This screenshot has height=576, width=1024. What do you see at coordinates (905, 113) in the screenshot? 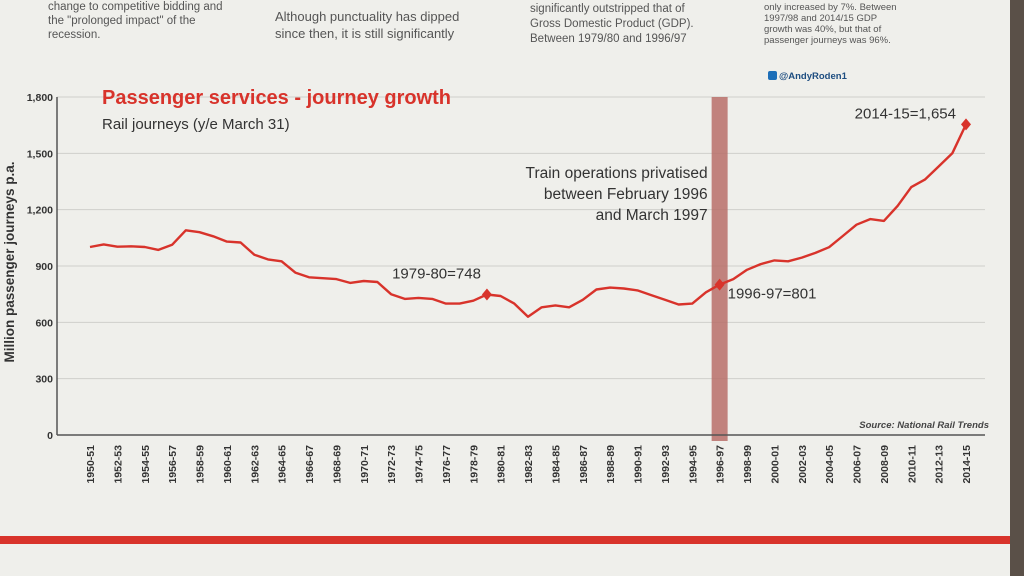
I see `data-point-label: 2014-15=1,654` at bounding box center [905, 113].